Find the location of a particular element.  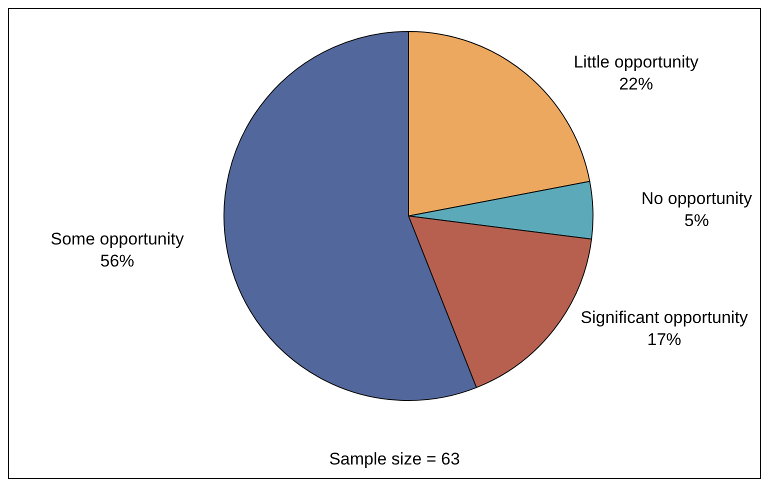

text: Sample size = 63 is located at coordinates (394, 459).